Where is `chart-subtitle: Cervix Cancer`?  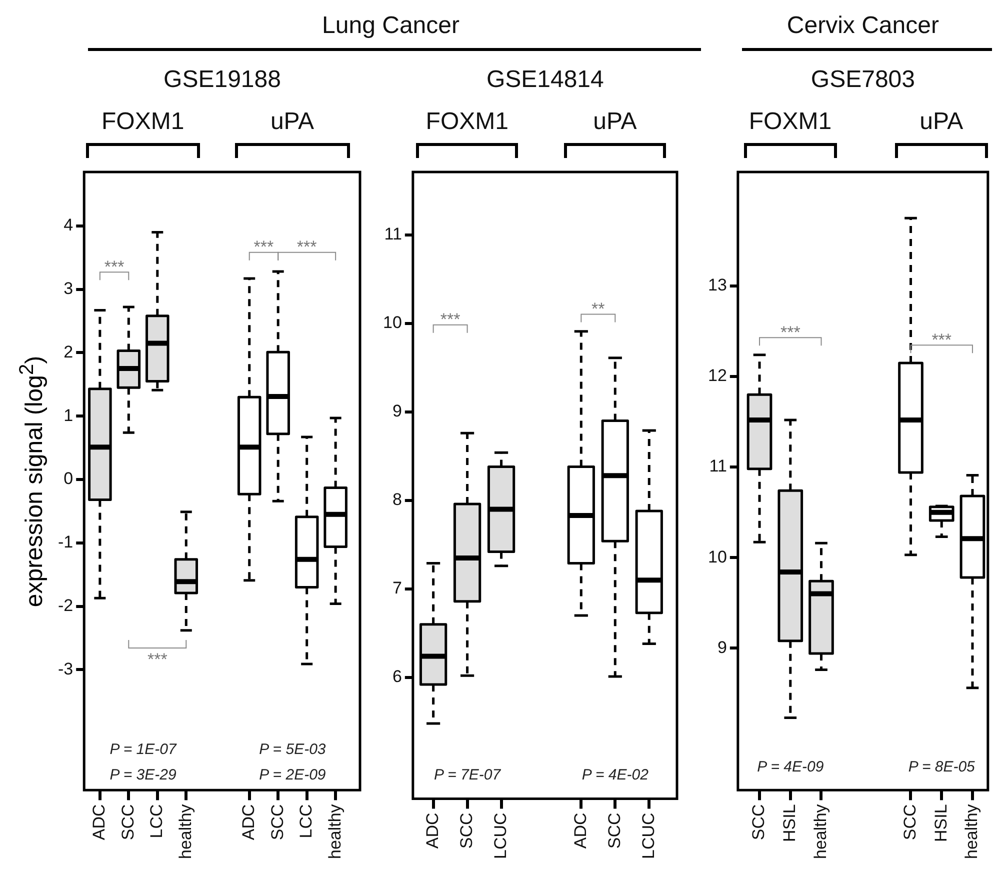 chart-subtitle: Cervix Cancer is located at coordinates (862, 26).